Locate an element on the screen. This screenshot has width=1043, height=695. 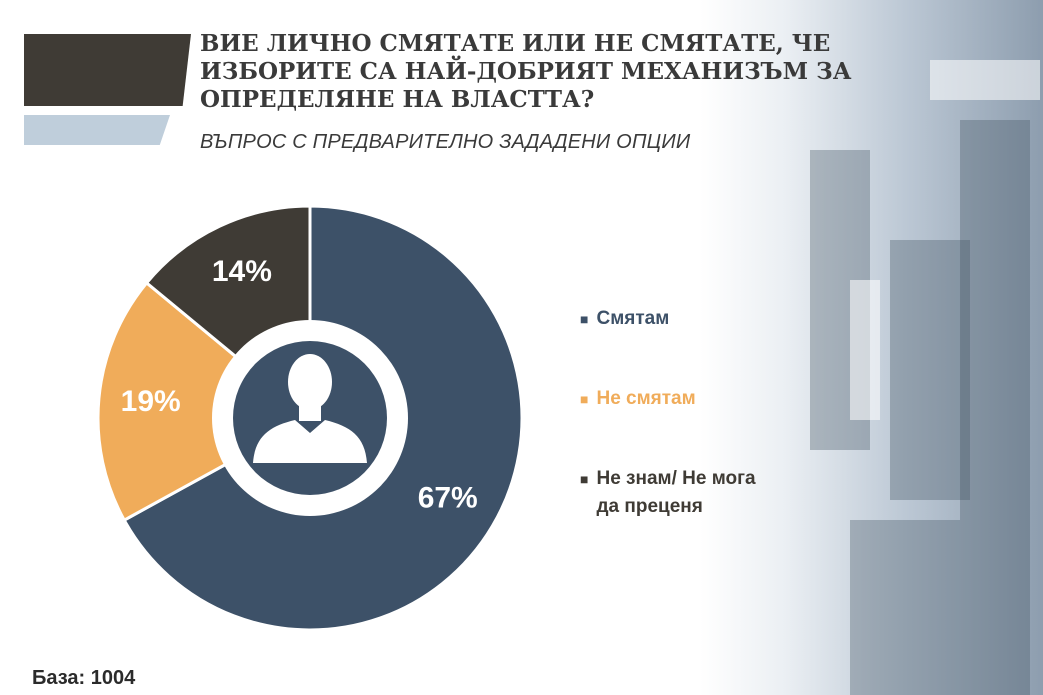
legend-item-ne-znam: ■ Не знам/ Не мога да преценя is located at coordinates (690, 493).